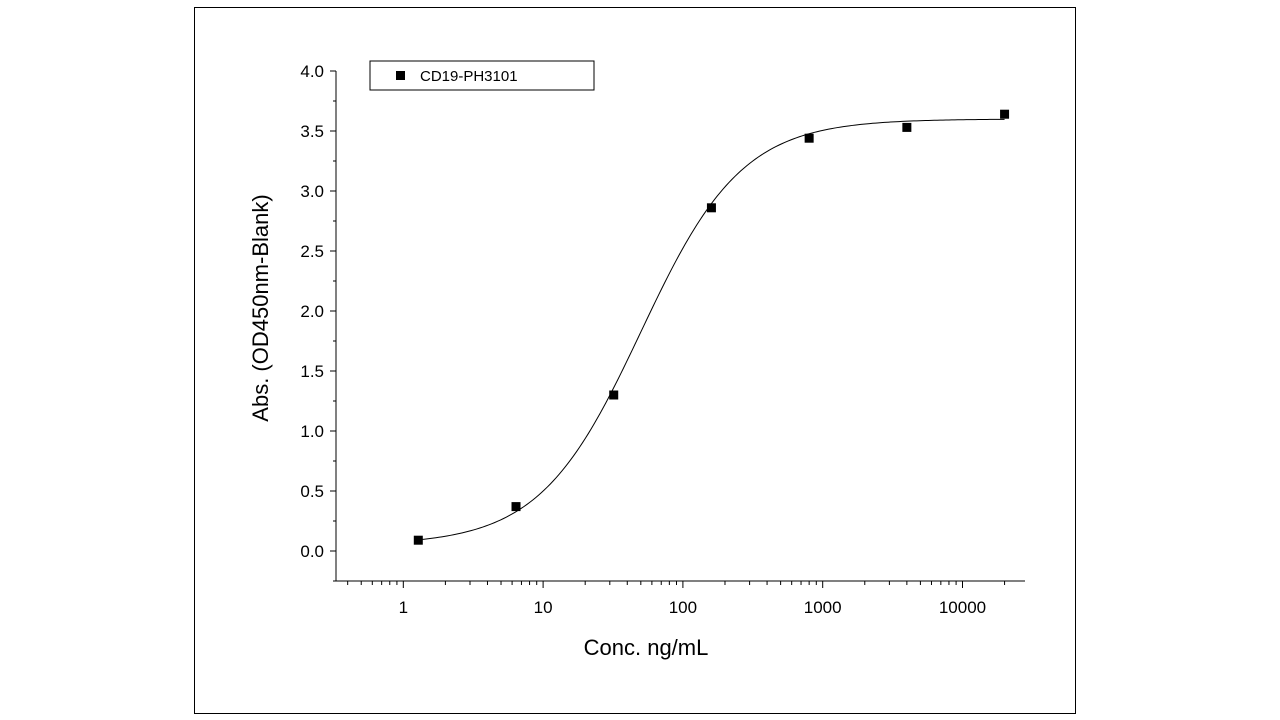  What do you see at coordinates (312, 191) in the screenshot?
I see `y-tick-label: 3.0` at bounding box center [312, 191].